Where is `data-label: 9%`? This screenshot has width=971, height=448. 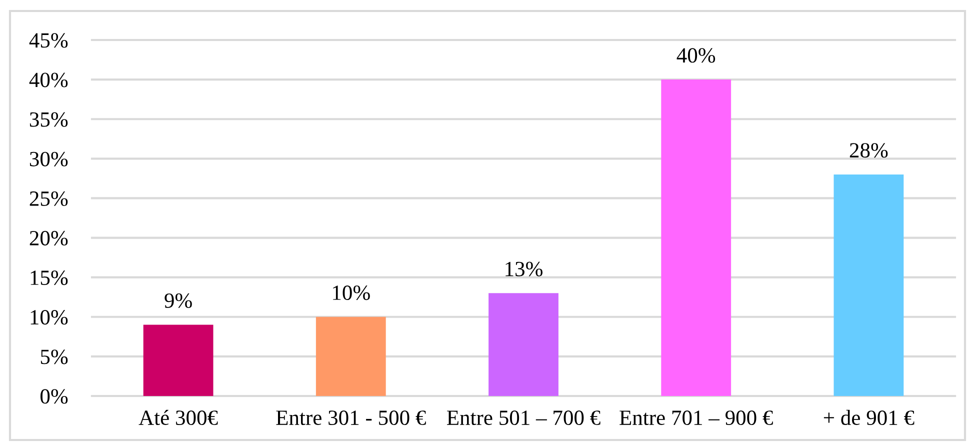
data-label: 9% is located at coordinates (178, 300).